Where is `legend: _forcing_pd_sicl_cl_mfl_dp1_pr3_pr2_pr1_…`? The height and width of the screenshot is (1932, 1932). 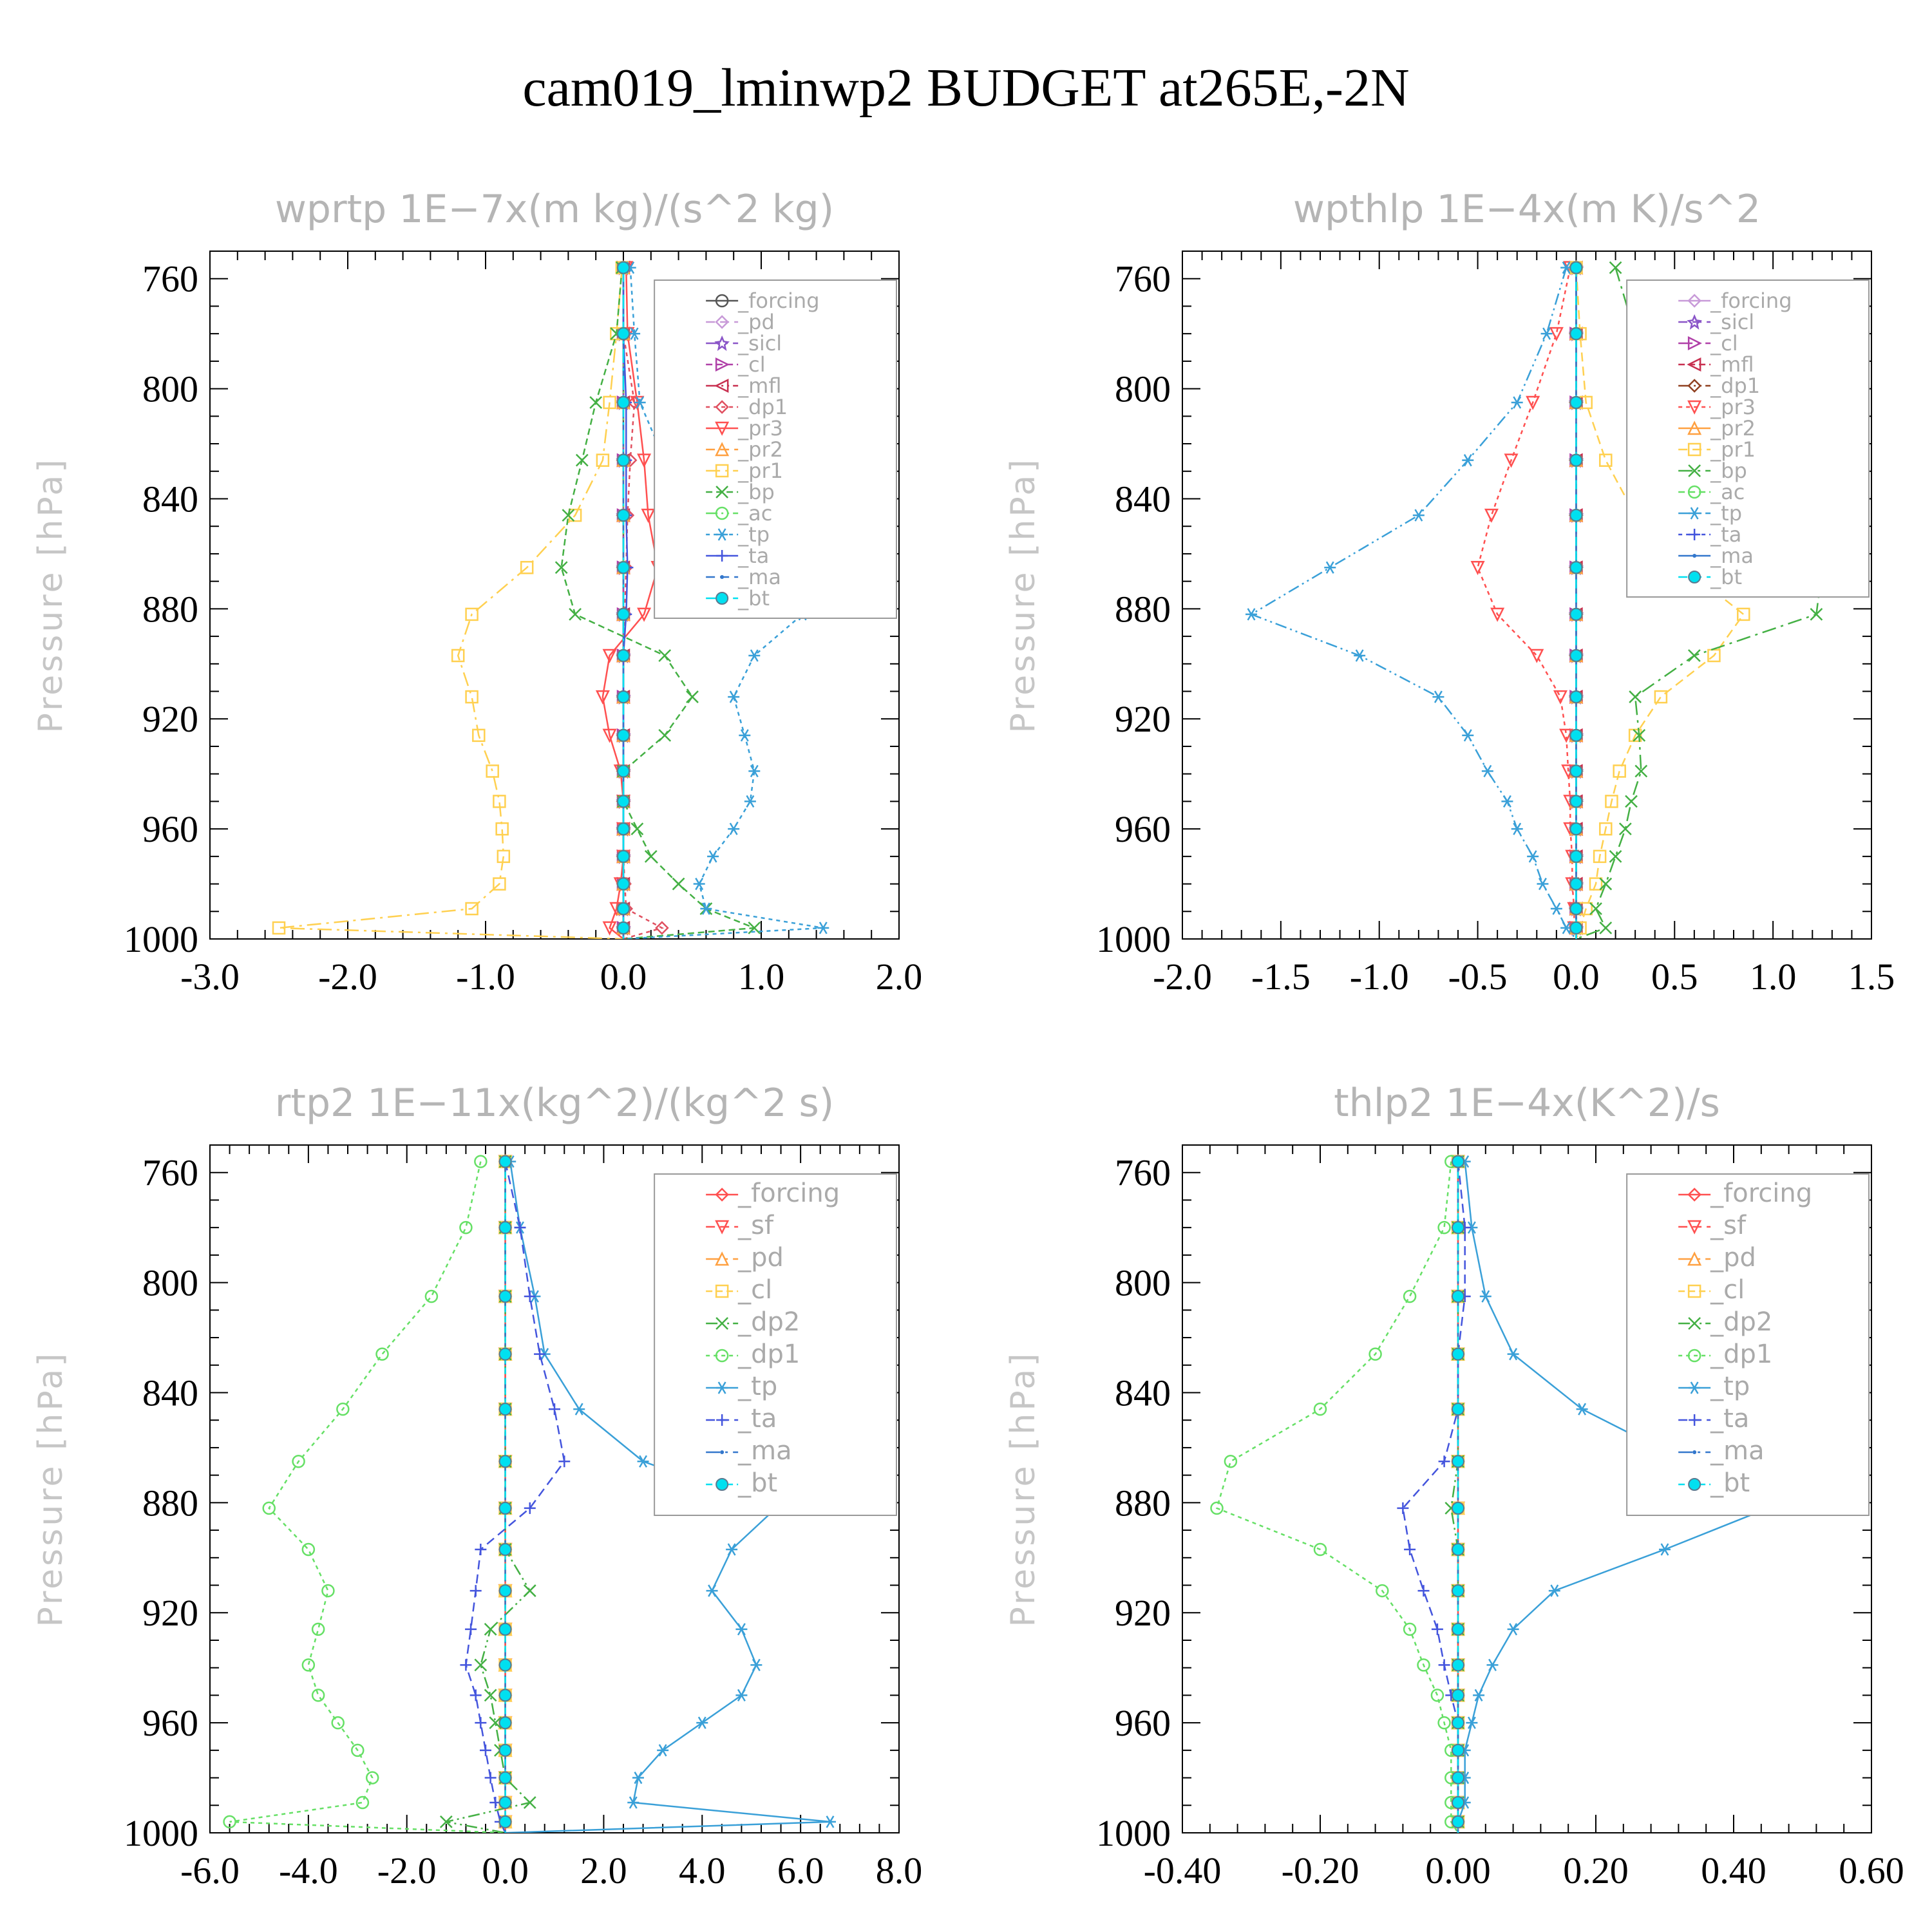
legend: _forcing_pd_sicl_cl_mfl_dp1_pr3_pr2_pr1_… is located at coordinates (776, 449).